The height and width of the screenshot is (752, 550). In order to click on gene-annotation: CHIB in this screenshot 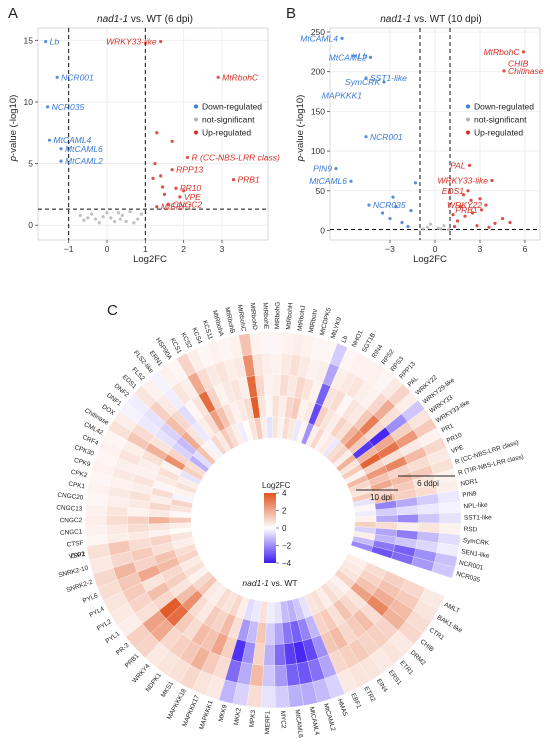, I will do `click(518, 64)`.